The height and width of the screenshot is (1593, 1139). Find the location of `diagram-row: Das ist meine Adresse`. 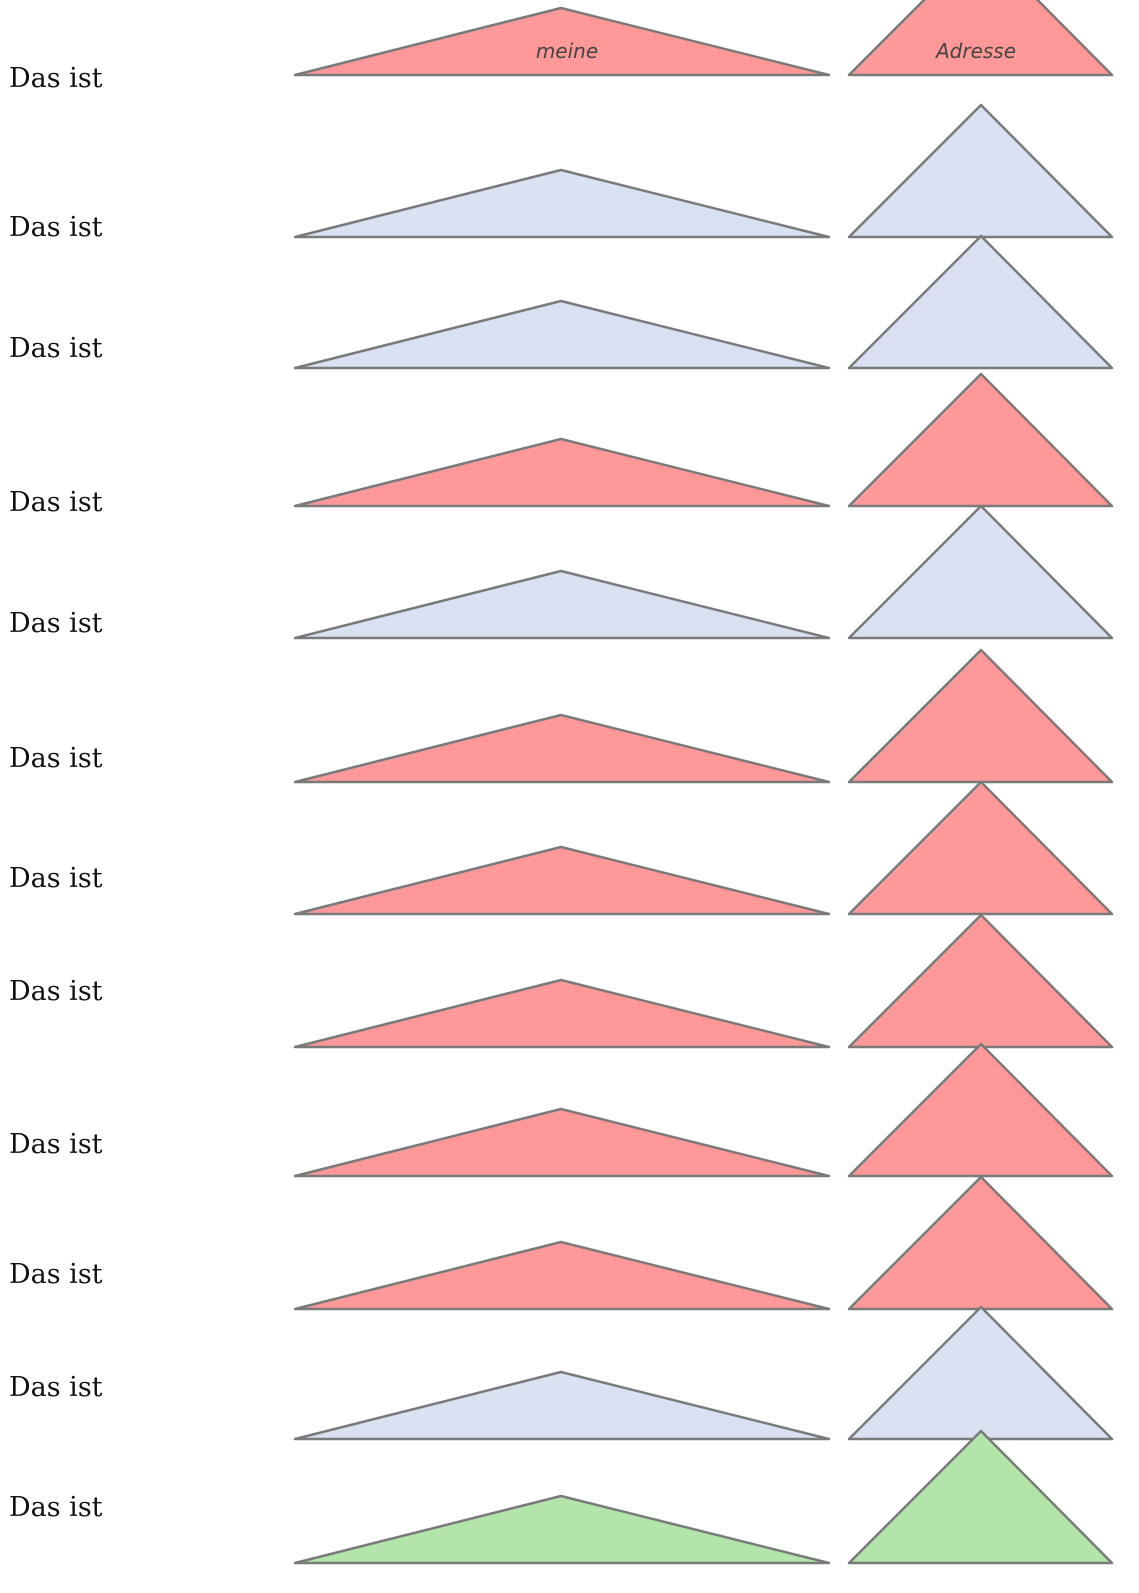

diagram-row: Das ist meine Adresse is located at coordinates (561, 47).